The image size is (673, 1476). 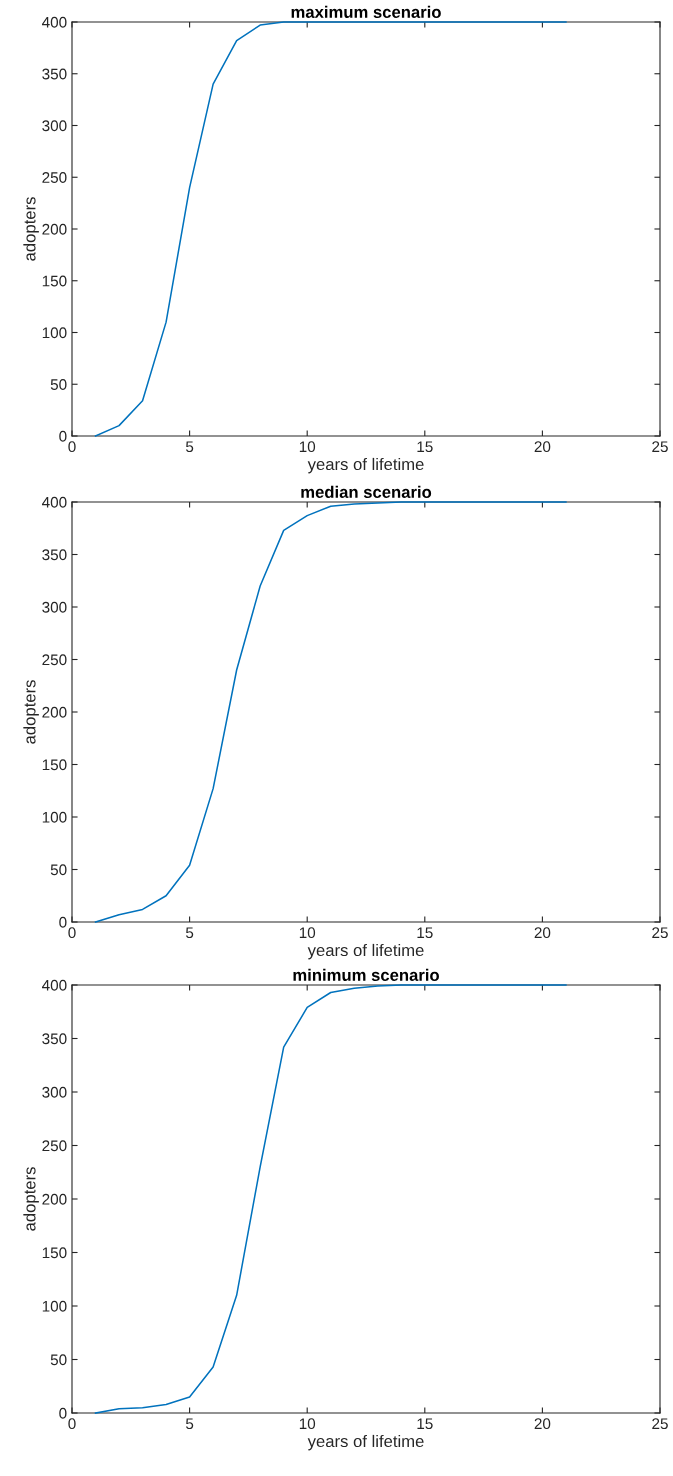 What do you see at coordinates (366, 974) in the screenshot?
I see `chart-title: minimum scenario` at bounding box center [366, 974].